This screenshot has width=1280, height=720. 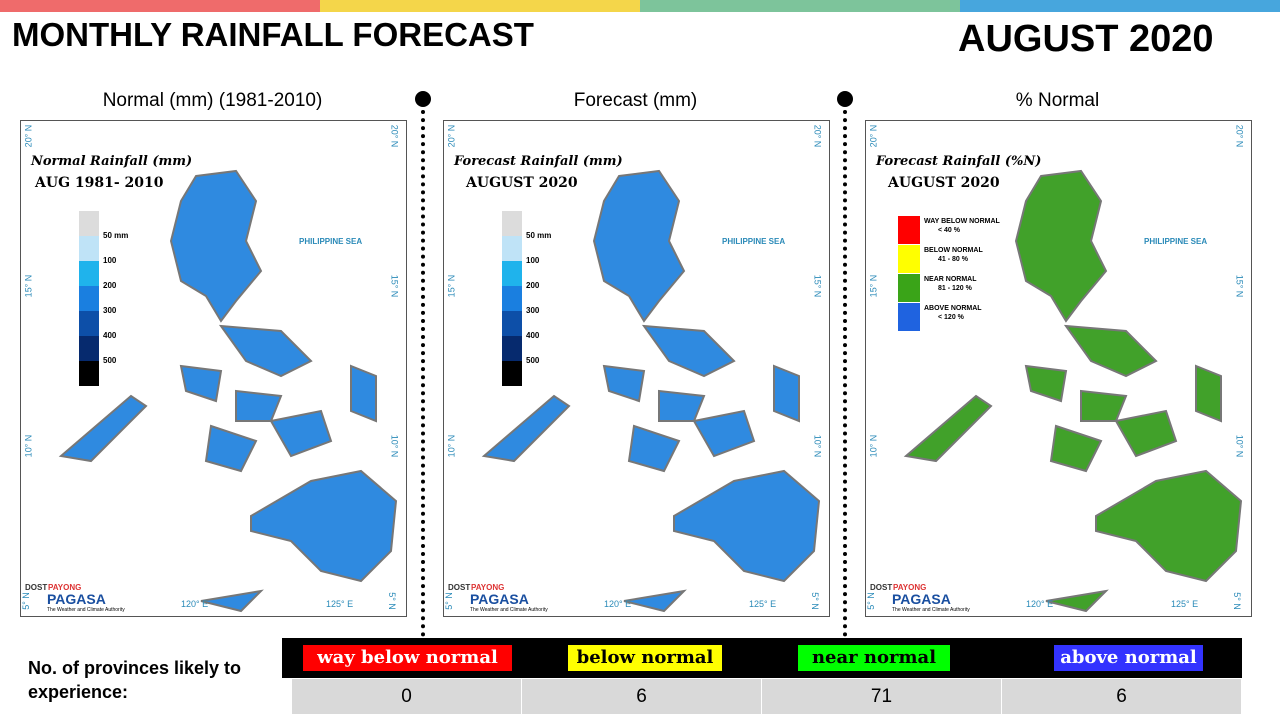 What do you see at coordinates (1128, 658) in the screenshot?
I see `header-label: above normal` at bounding box center [1128, 658].